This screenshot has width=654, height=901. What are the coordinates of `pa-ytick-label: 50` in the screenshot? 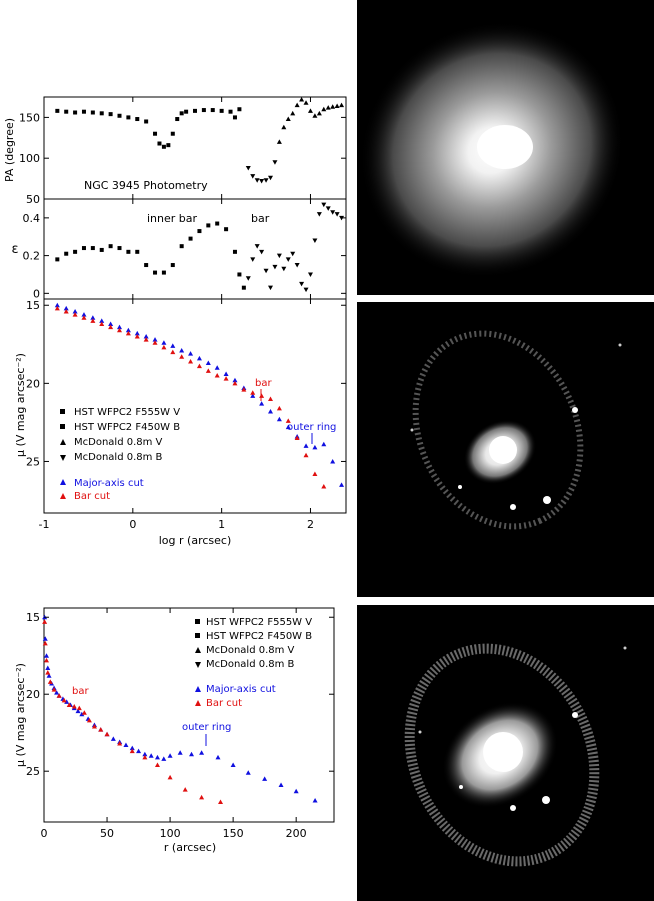 It's located at (33, 199).